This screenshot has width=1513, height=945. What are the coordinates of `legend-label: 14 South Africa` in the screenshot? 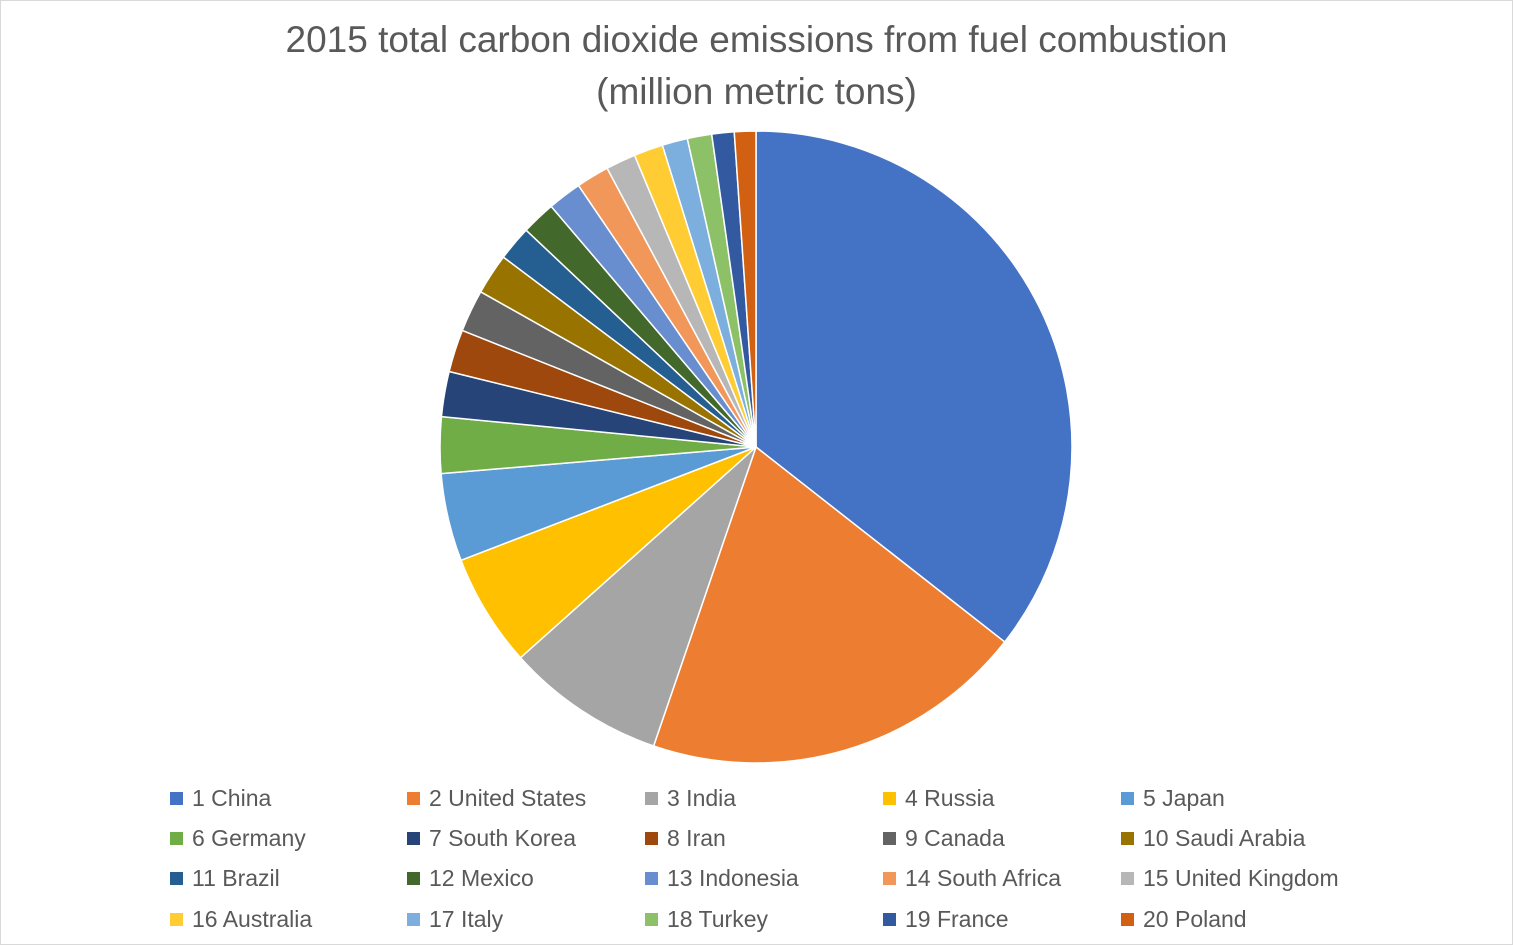 It's located at (983, 878).